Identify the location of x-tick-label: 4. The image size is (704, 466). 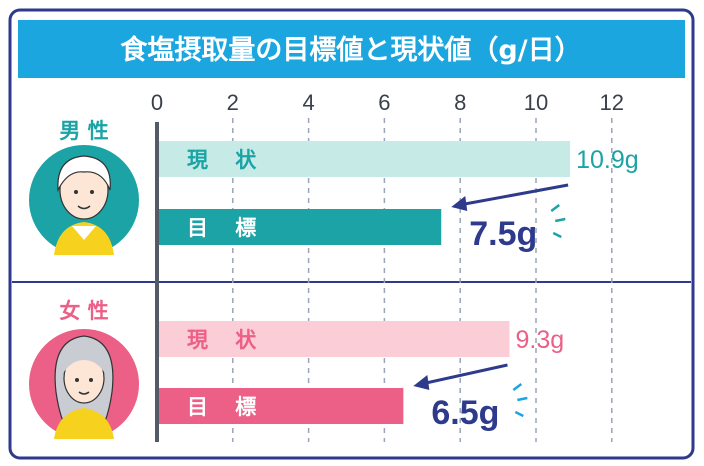
(308, 102).